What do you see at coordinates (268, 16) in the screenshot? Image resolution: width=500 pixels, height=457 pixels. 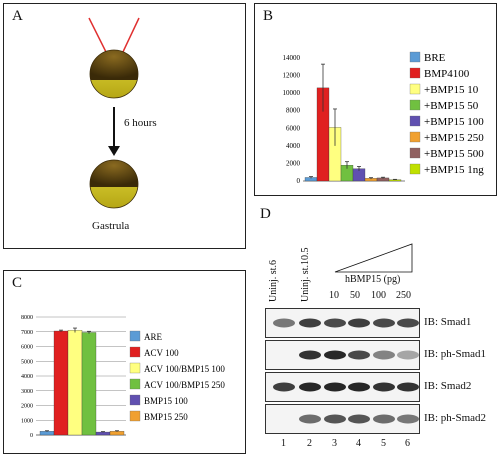 I see `panel-b-label: B` at bounding box center [268, 16].